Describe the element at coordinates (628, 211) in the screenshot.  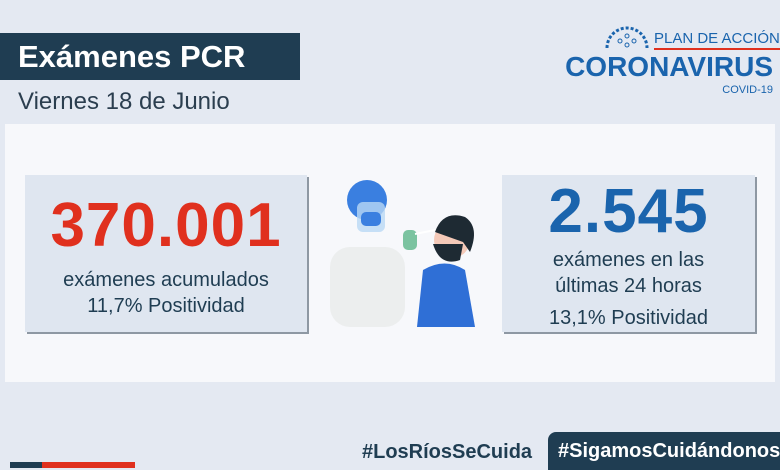
I see `last-24h-value: 2.545` at that location.